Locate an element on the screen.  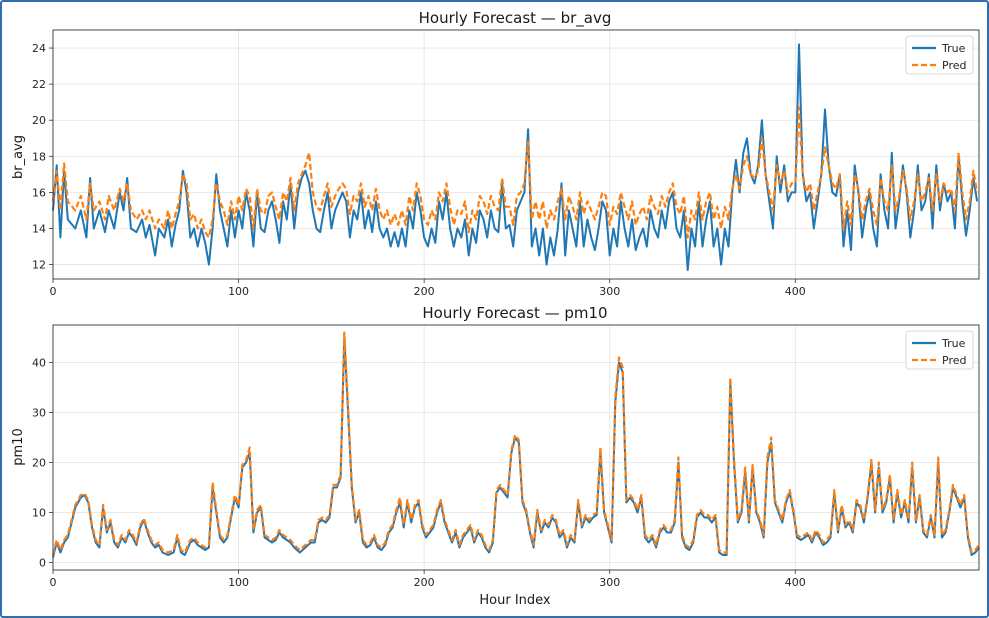
y-tick-label: 16 is located at coordinates (39, 192).